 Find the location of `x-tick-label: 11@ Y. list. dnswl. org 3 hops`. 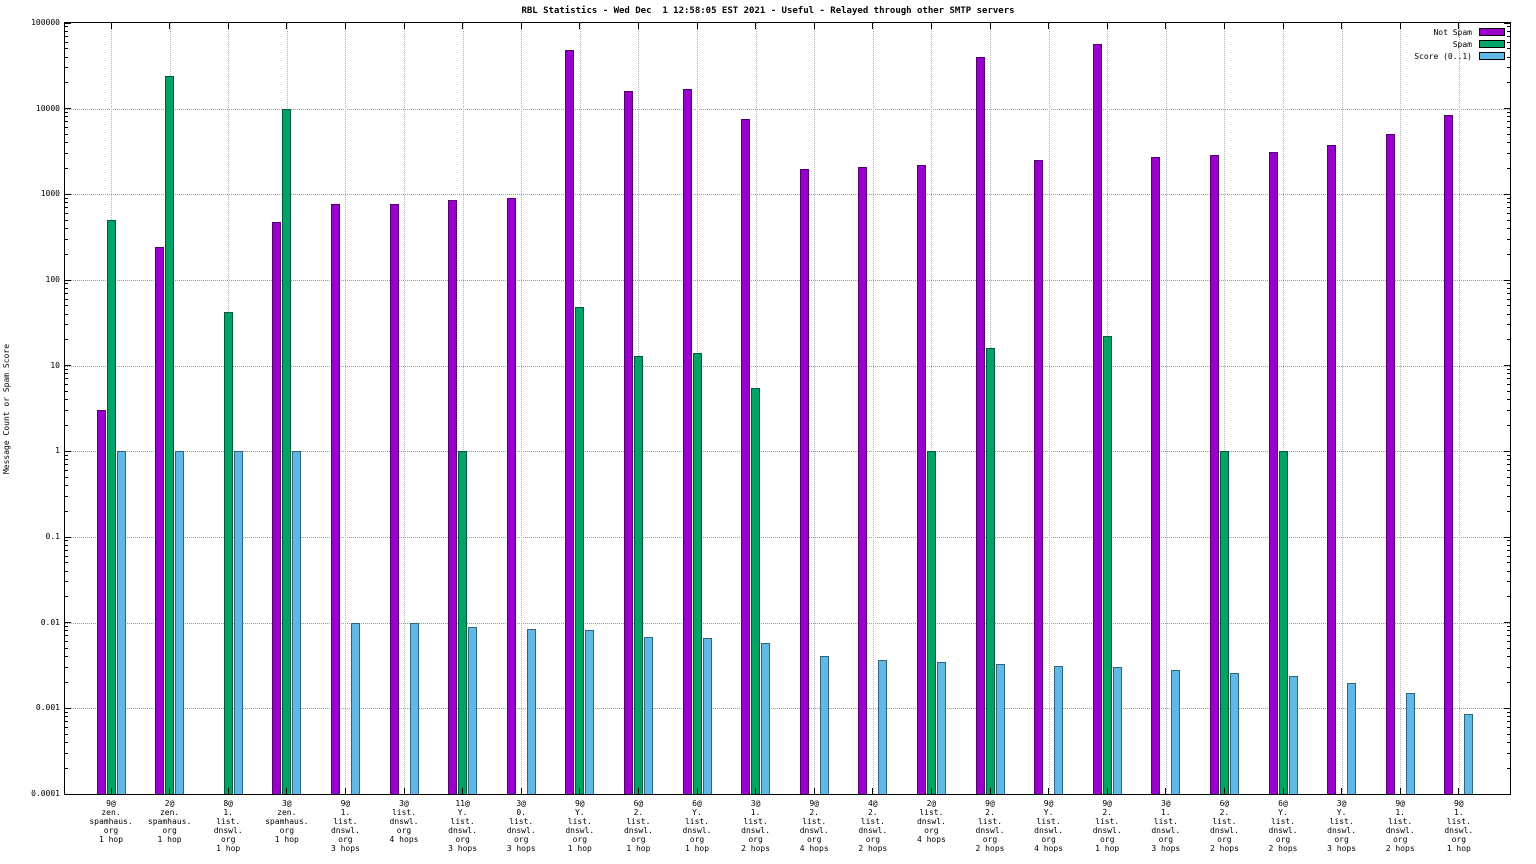

x-tick-label: 11@ Y. list. dnswl. org 3 hops is located at coordinates (463, 826).